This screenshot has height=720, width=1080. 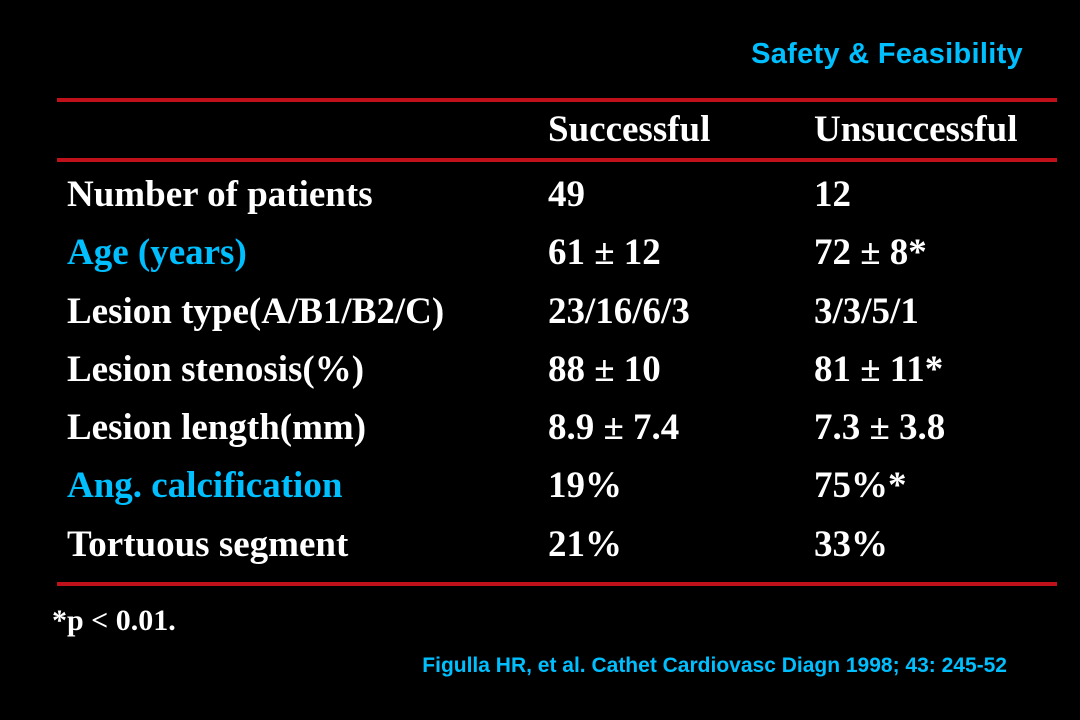 I want to click on header-successful: Successful, so click(x=629, y=129).